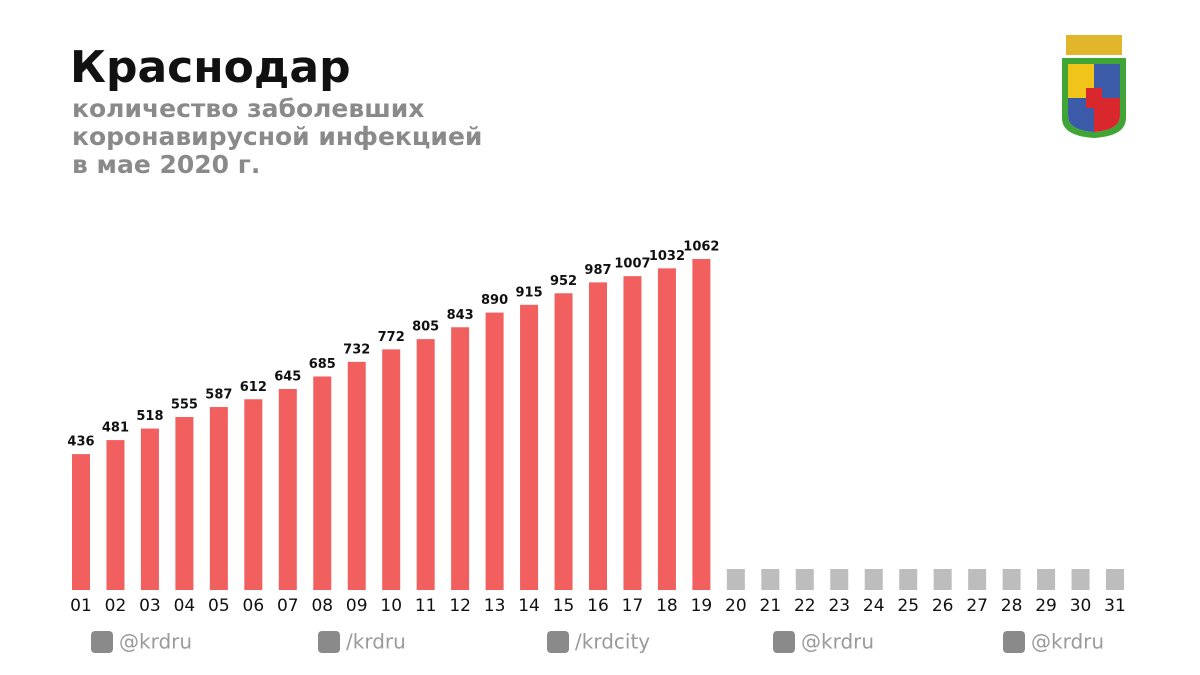 The height and width of the screenshot is (675, 1200). What do you see at coordinates (1046, 606) in the screenshot?
I see `x-tick-label: 29` at bounding box center [1046, 606].